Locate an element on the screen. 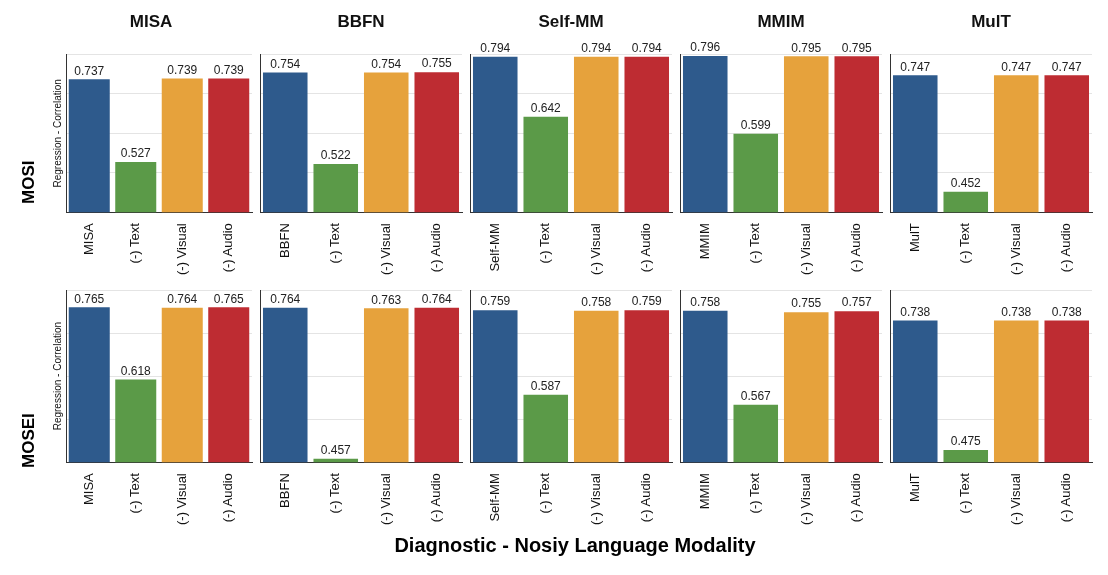 This screenshot has height=575, width=1108. data-label: 0.618 is located at coordinates (136, 370).